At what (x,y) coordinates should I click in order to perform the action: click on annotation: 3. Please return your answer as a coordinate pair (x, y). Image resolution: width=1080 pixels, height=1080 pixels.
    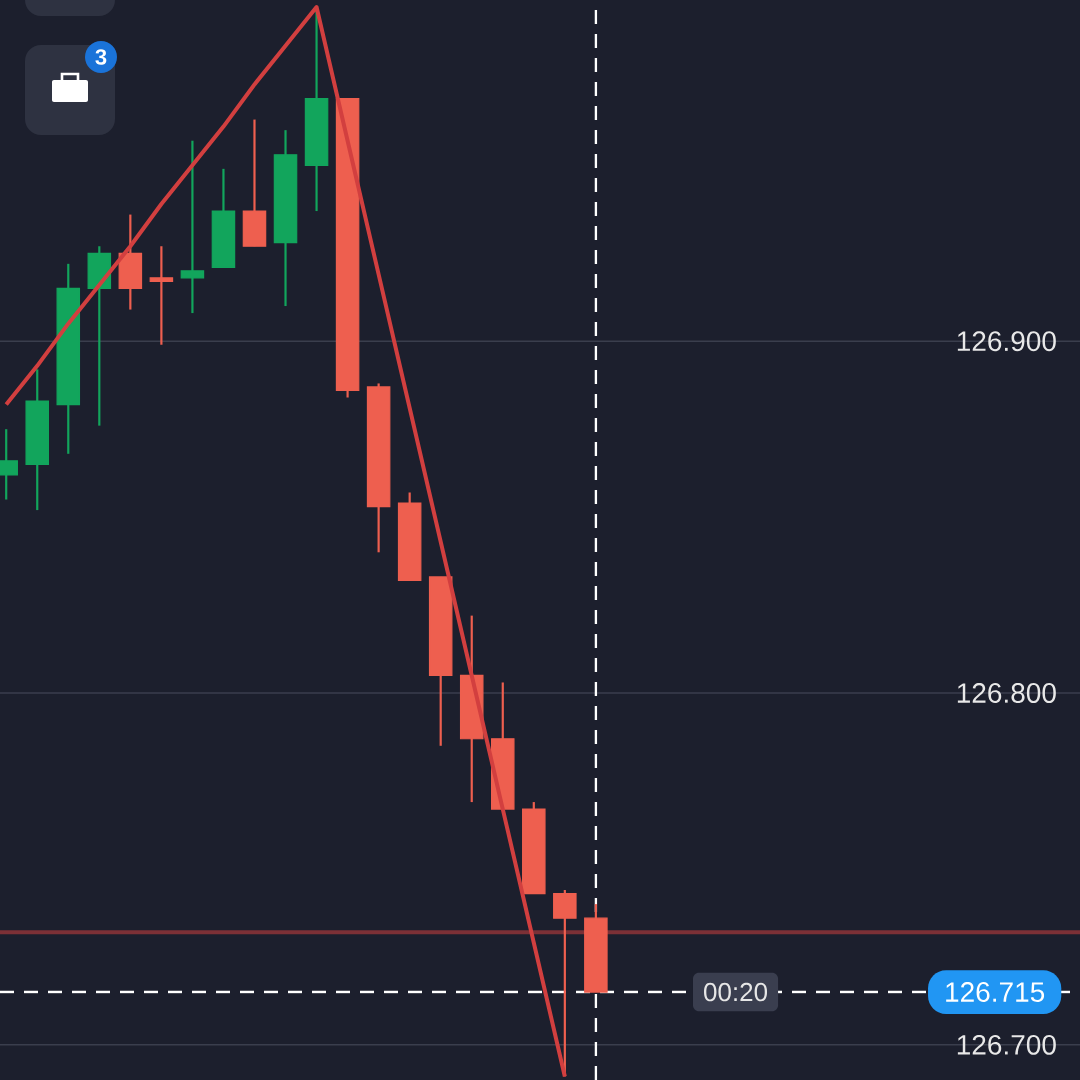
    Looking at the image, I should click on (101, 57).